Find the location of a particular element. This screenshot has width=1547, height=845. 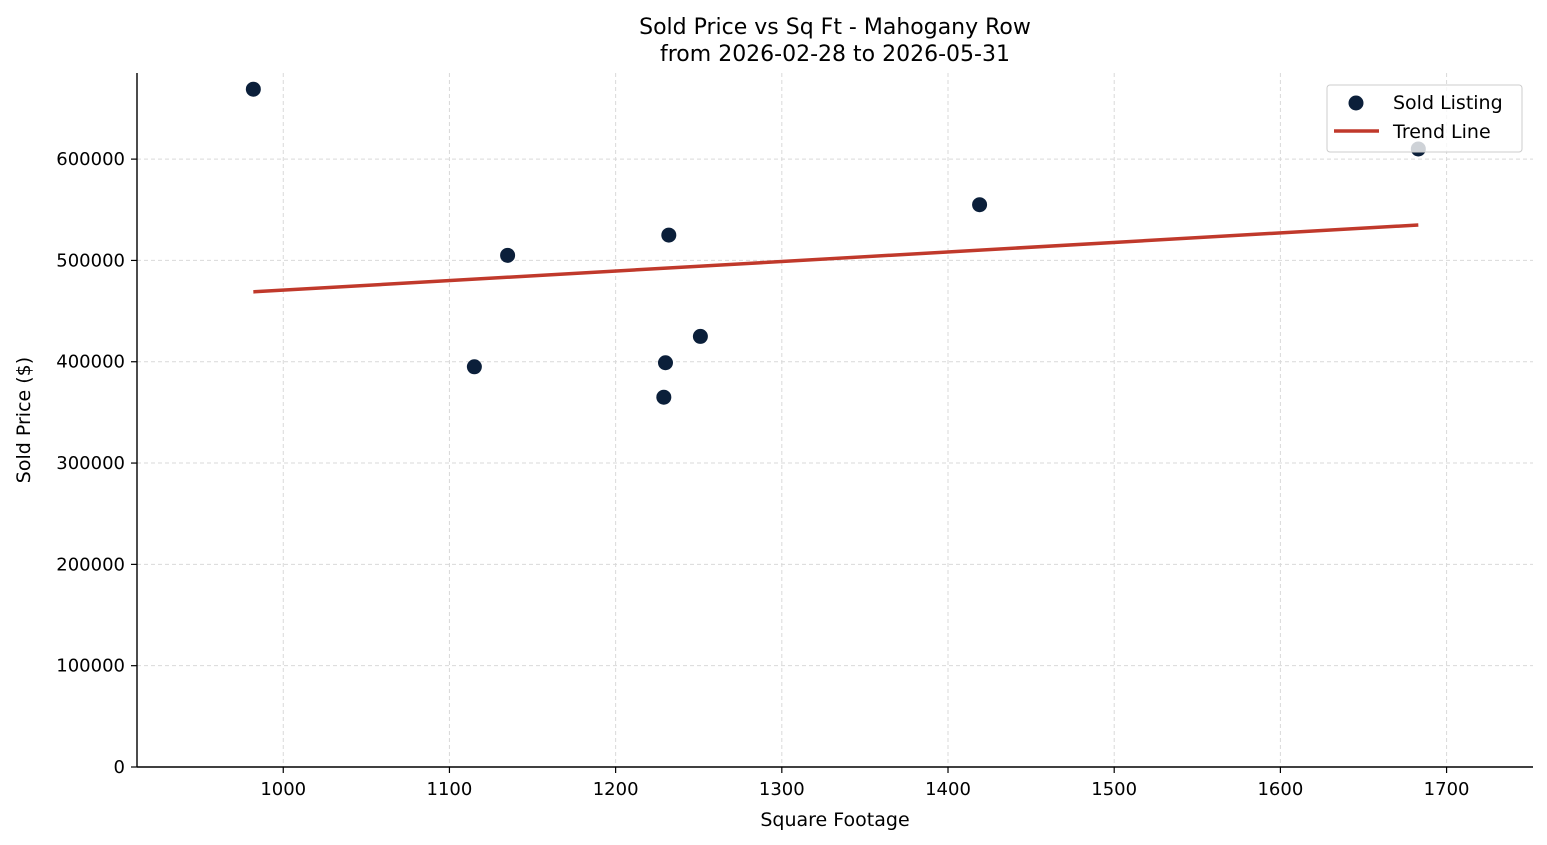

y-tick-label: 400000 is located at coordinates (90, 362).